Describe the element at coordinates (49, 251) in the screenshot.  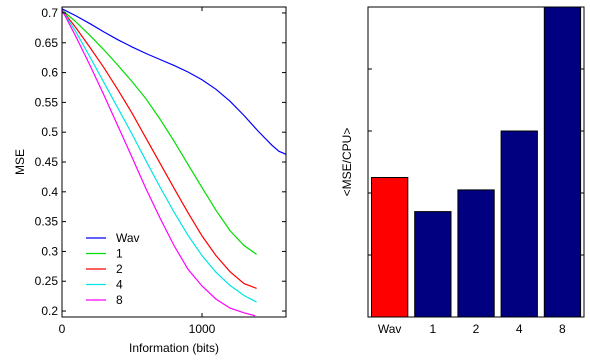
I see `line-y-tick-label: 0.3` at that location.